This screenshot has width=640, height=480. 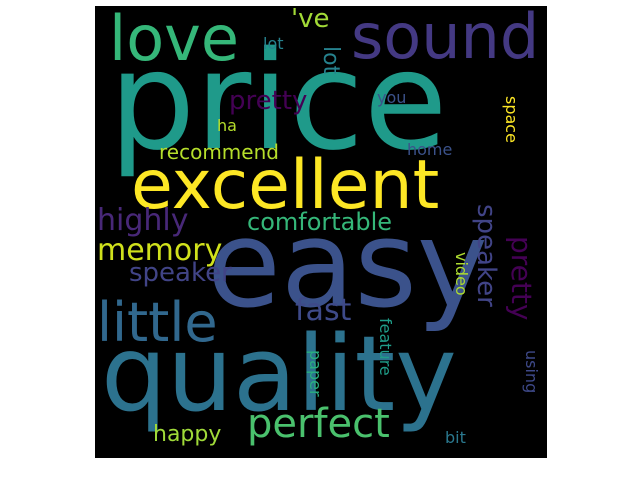 What do you see at coordinates (461, 274) in the screenshot?
I see `word-video: video` at bounding box center [461, 274].